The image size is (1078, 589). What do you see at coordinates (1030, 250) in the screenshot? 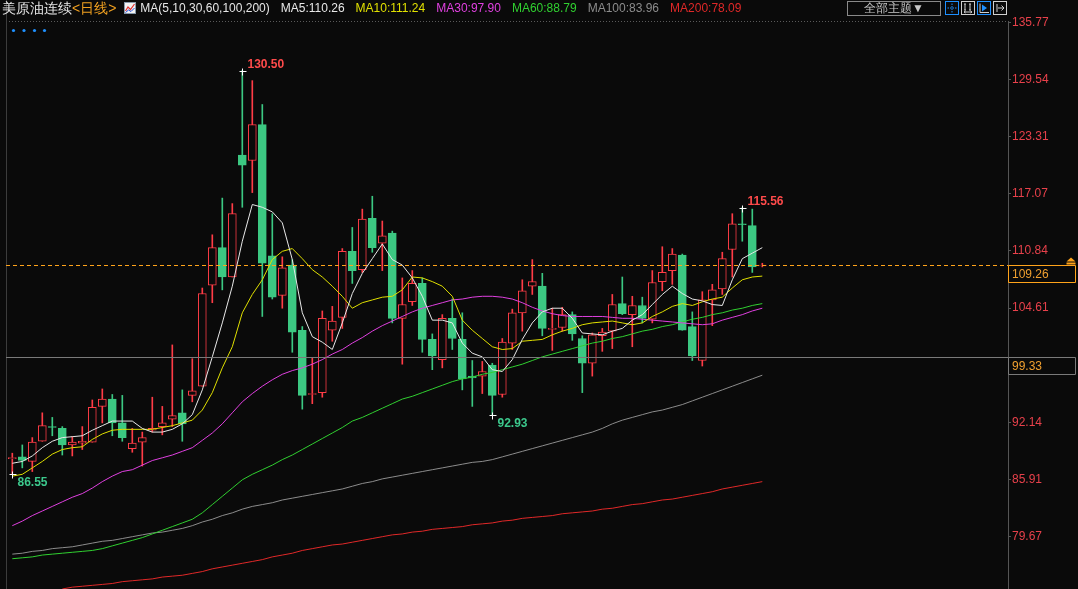
I see `y-tick-label: 110.84` at bounding box center [1030, 250].